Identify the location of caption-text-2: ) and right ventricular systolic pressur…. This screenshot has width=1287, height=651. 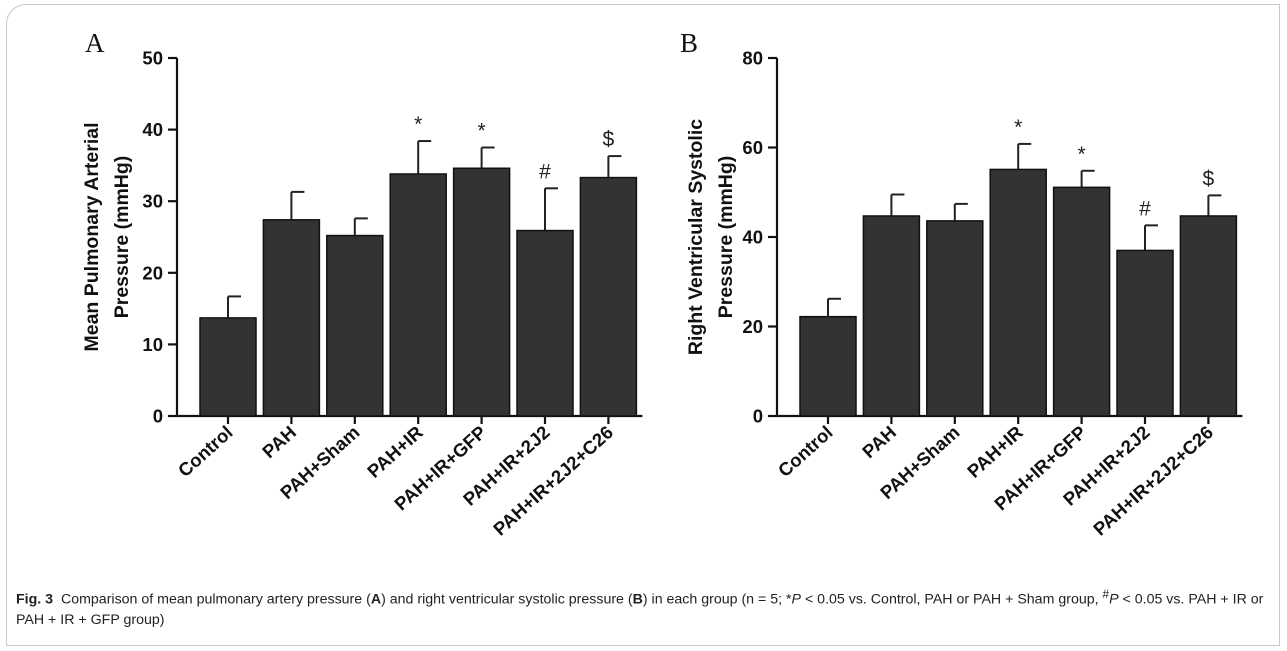
(507, 600).